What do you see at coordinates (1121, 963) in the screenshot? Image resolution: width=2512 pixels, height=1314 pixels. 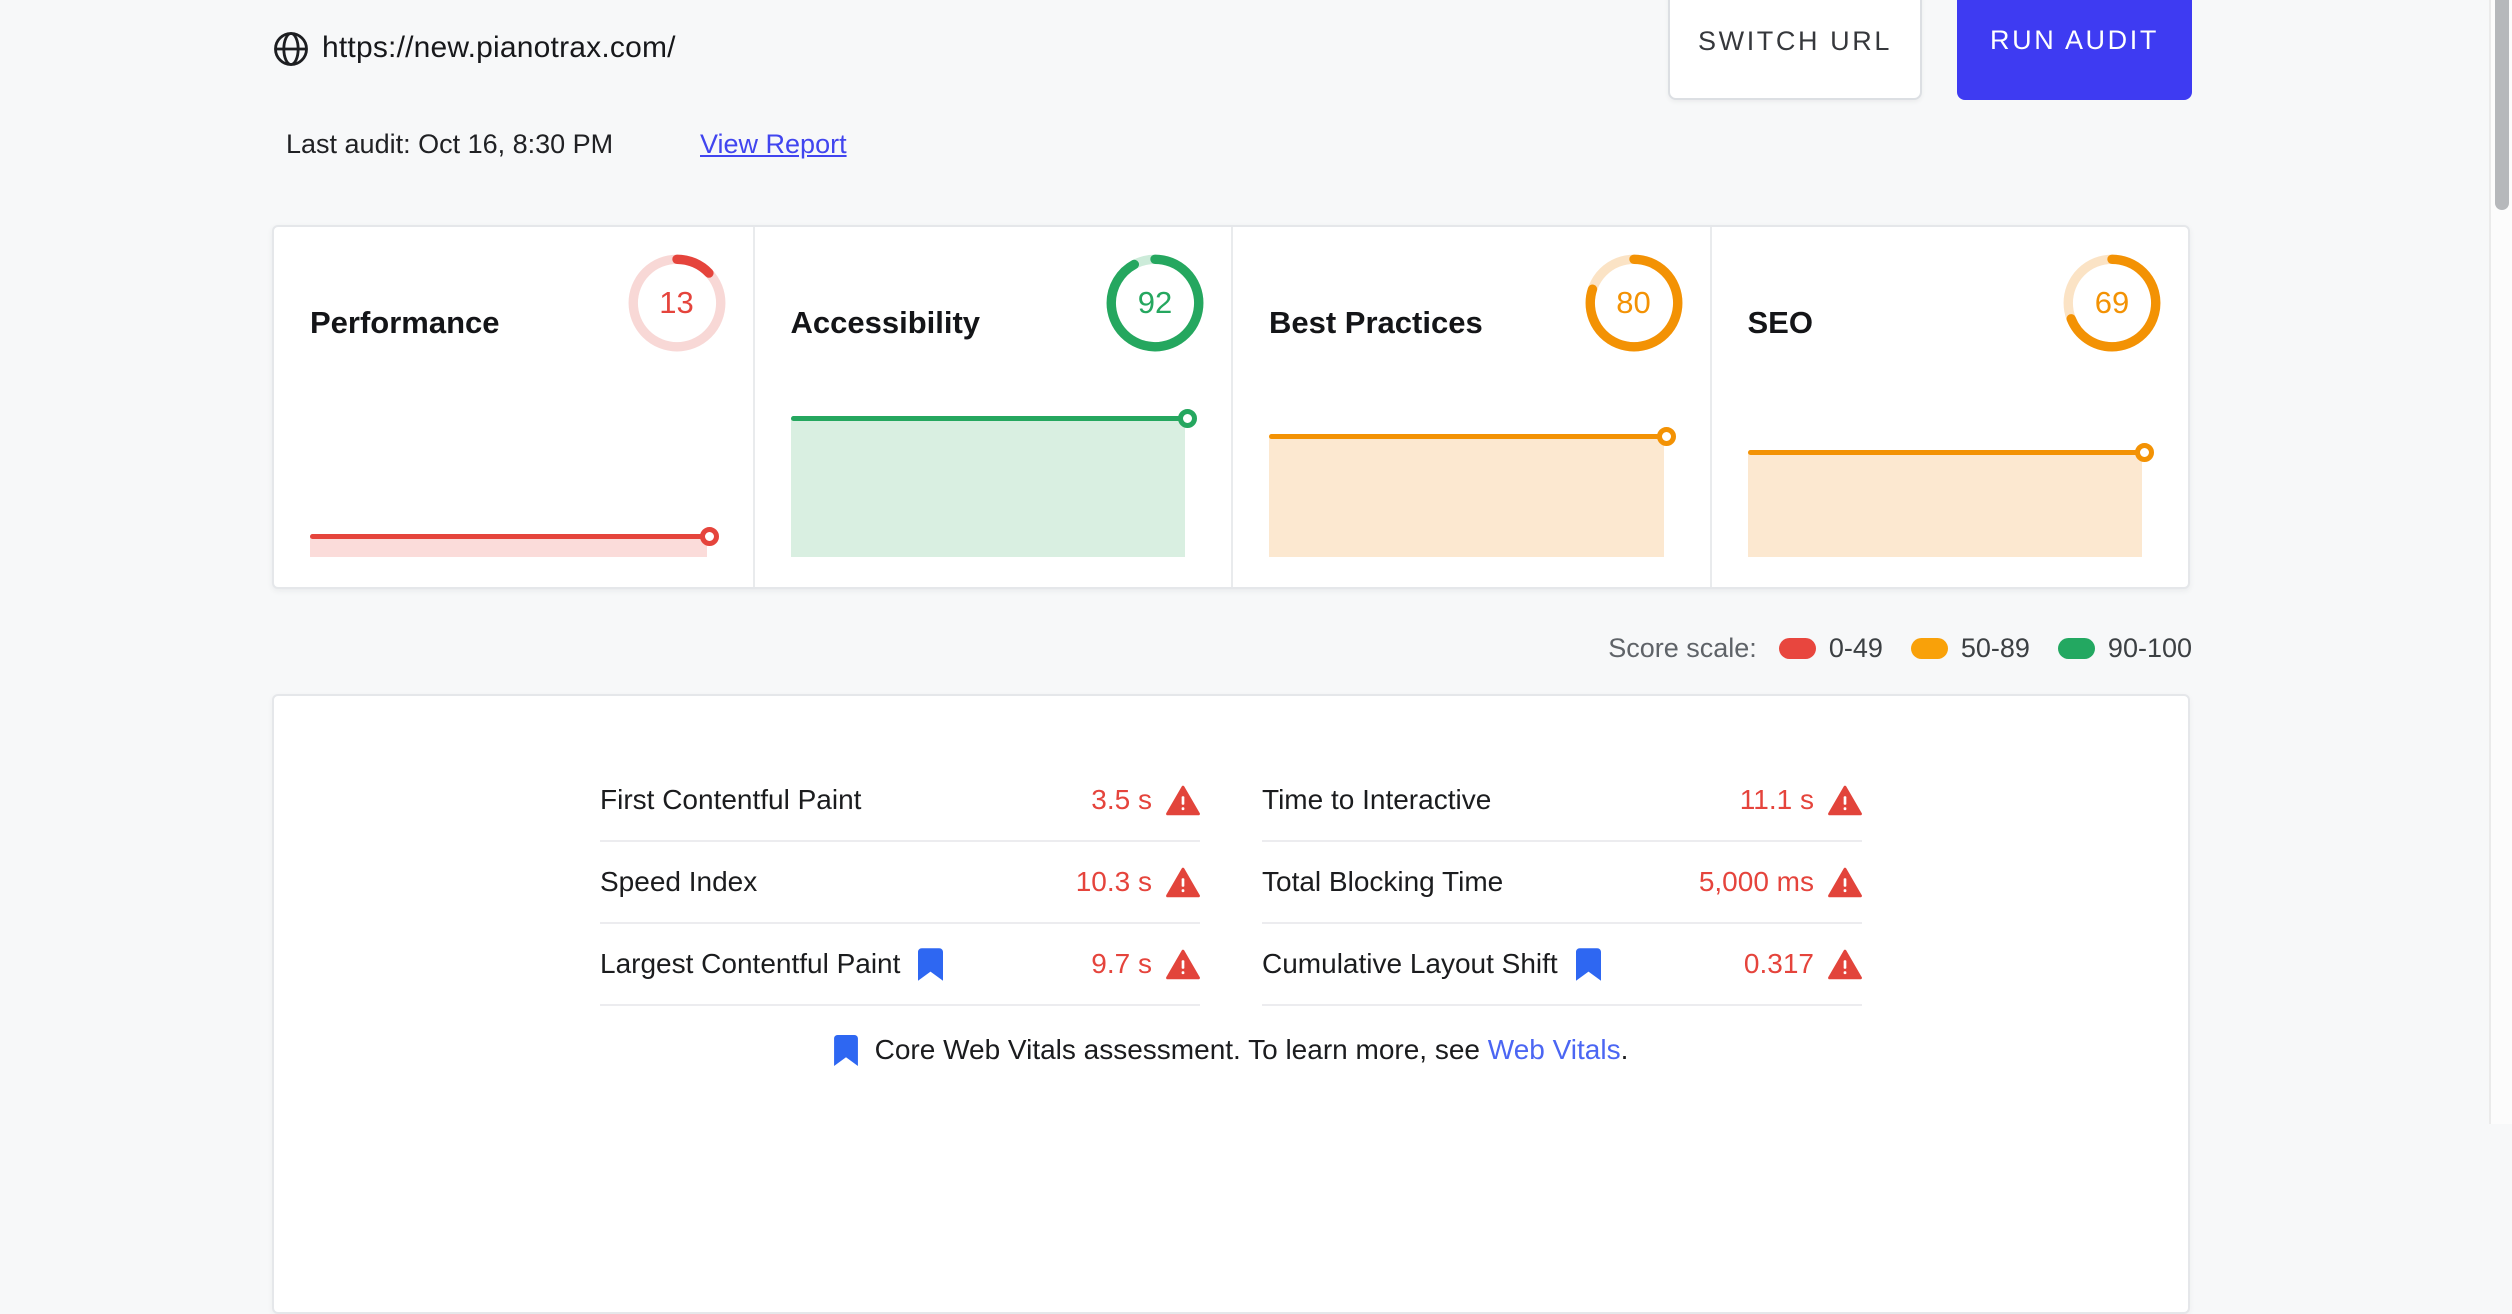 I see `metric-value: 9.7 s` at bounding box center [1121, 963].